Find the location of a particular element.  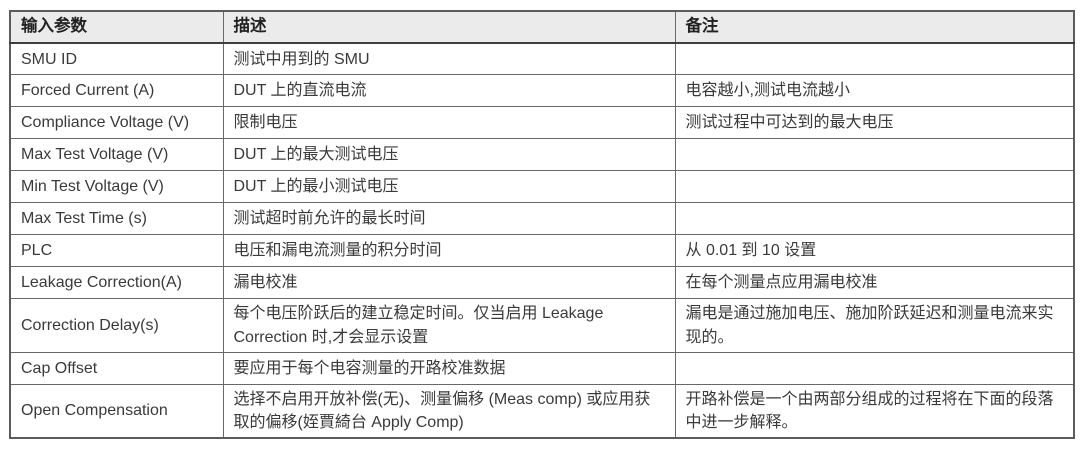

cell-note: 测试过程中可达到的最大电压 is located at coordinates (874, 123).